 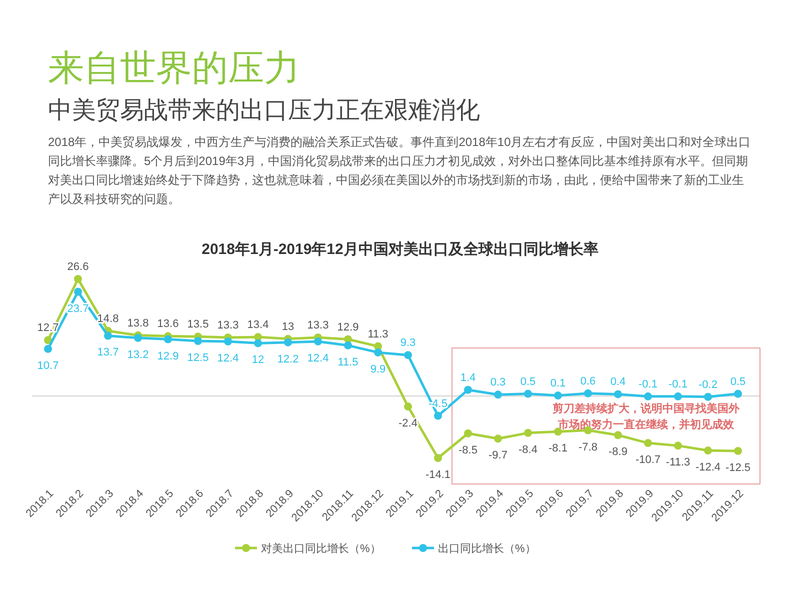 I want to click on data-label: -12.4, so click(x=708, y=468).